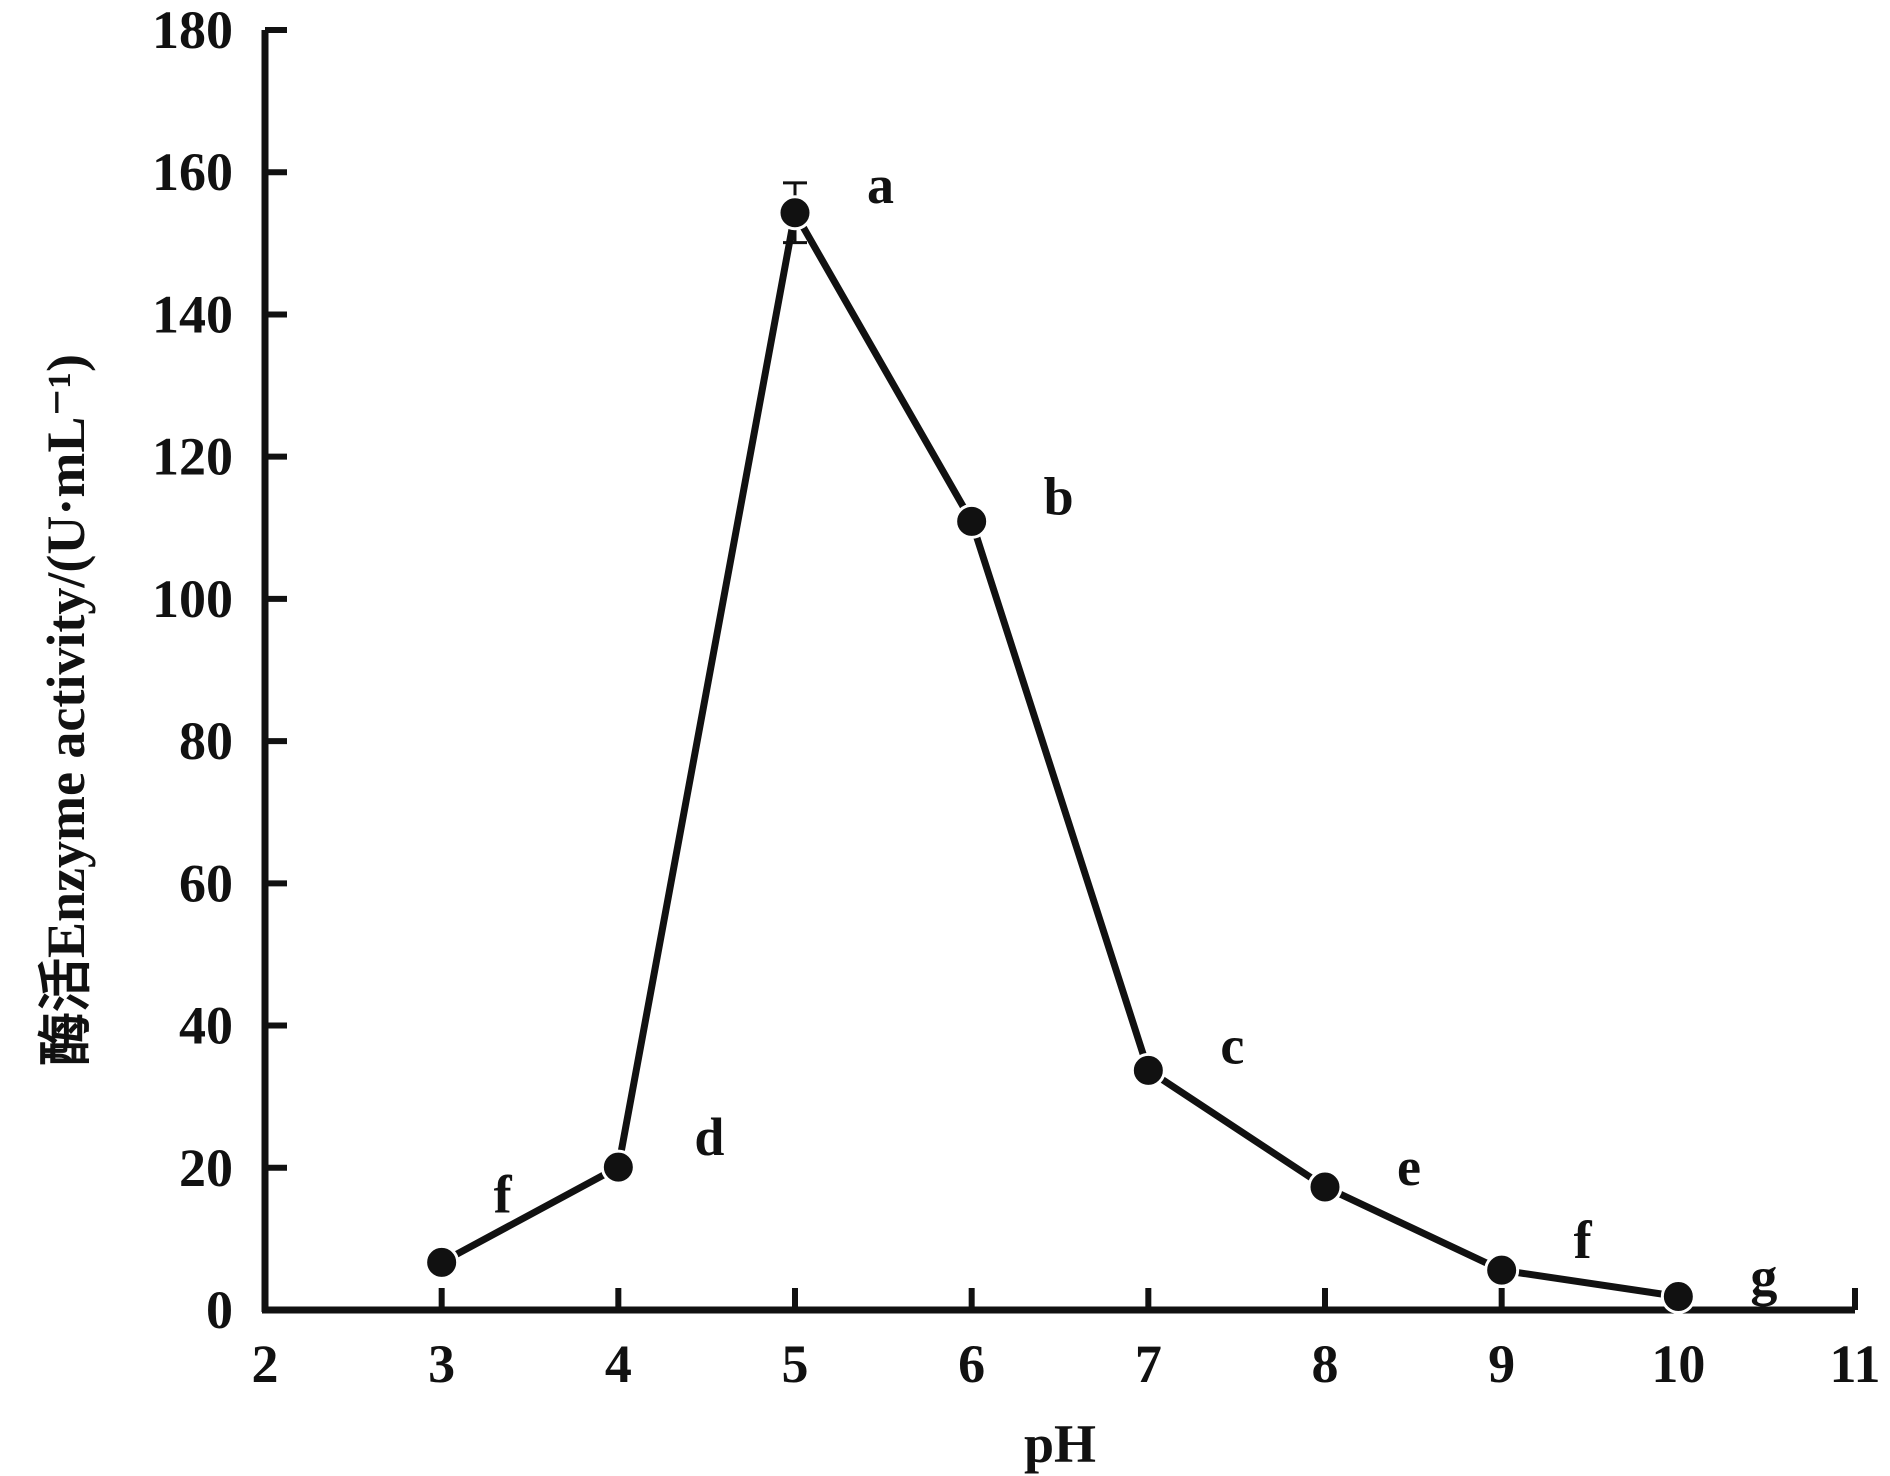 The height and width of the screenshot is (1476, 1890). What do you see at coordinates (1325, 1364) in the screenshot?
I see `x-tick-label: 8` at bounding box center [1325, 1364].